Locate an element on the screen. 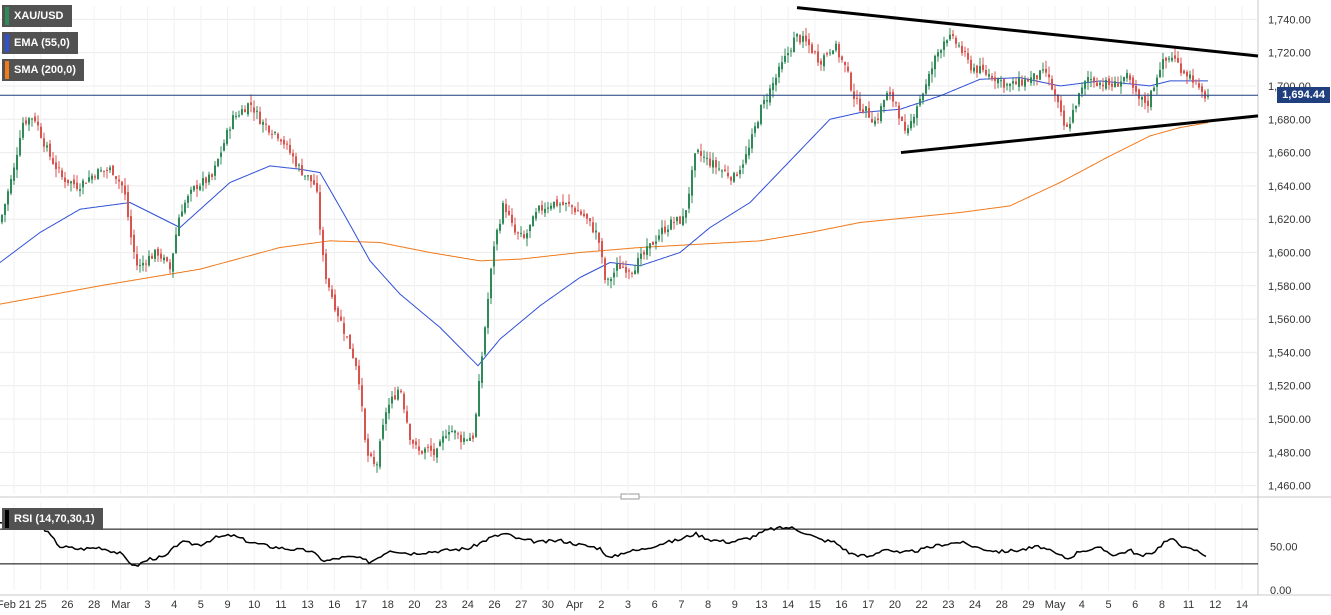  date-tick-label: Apr is located at coordinates (574, 605).